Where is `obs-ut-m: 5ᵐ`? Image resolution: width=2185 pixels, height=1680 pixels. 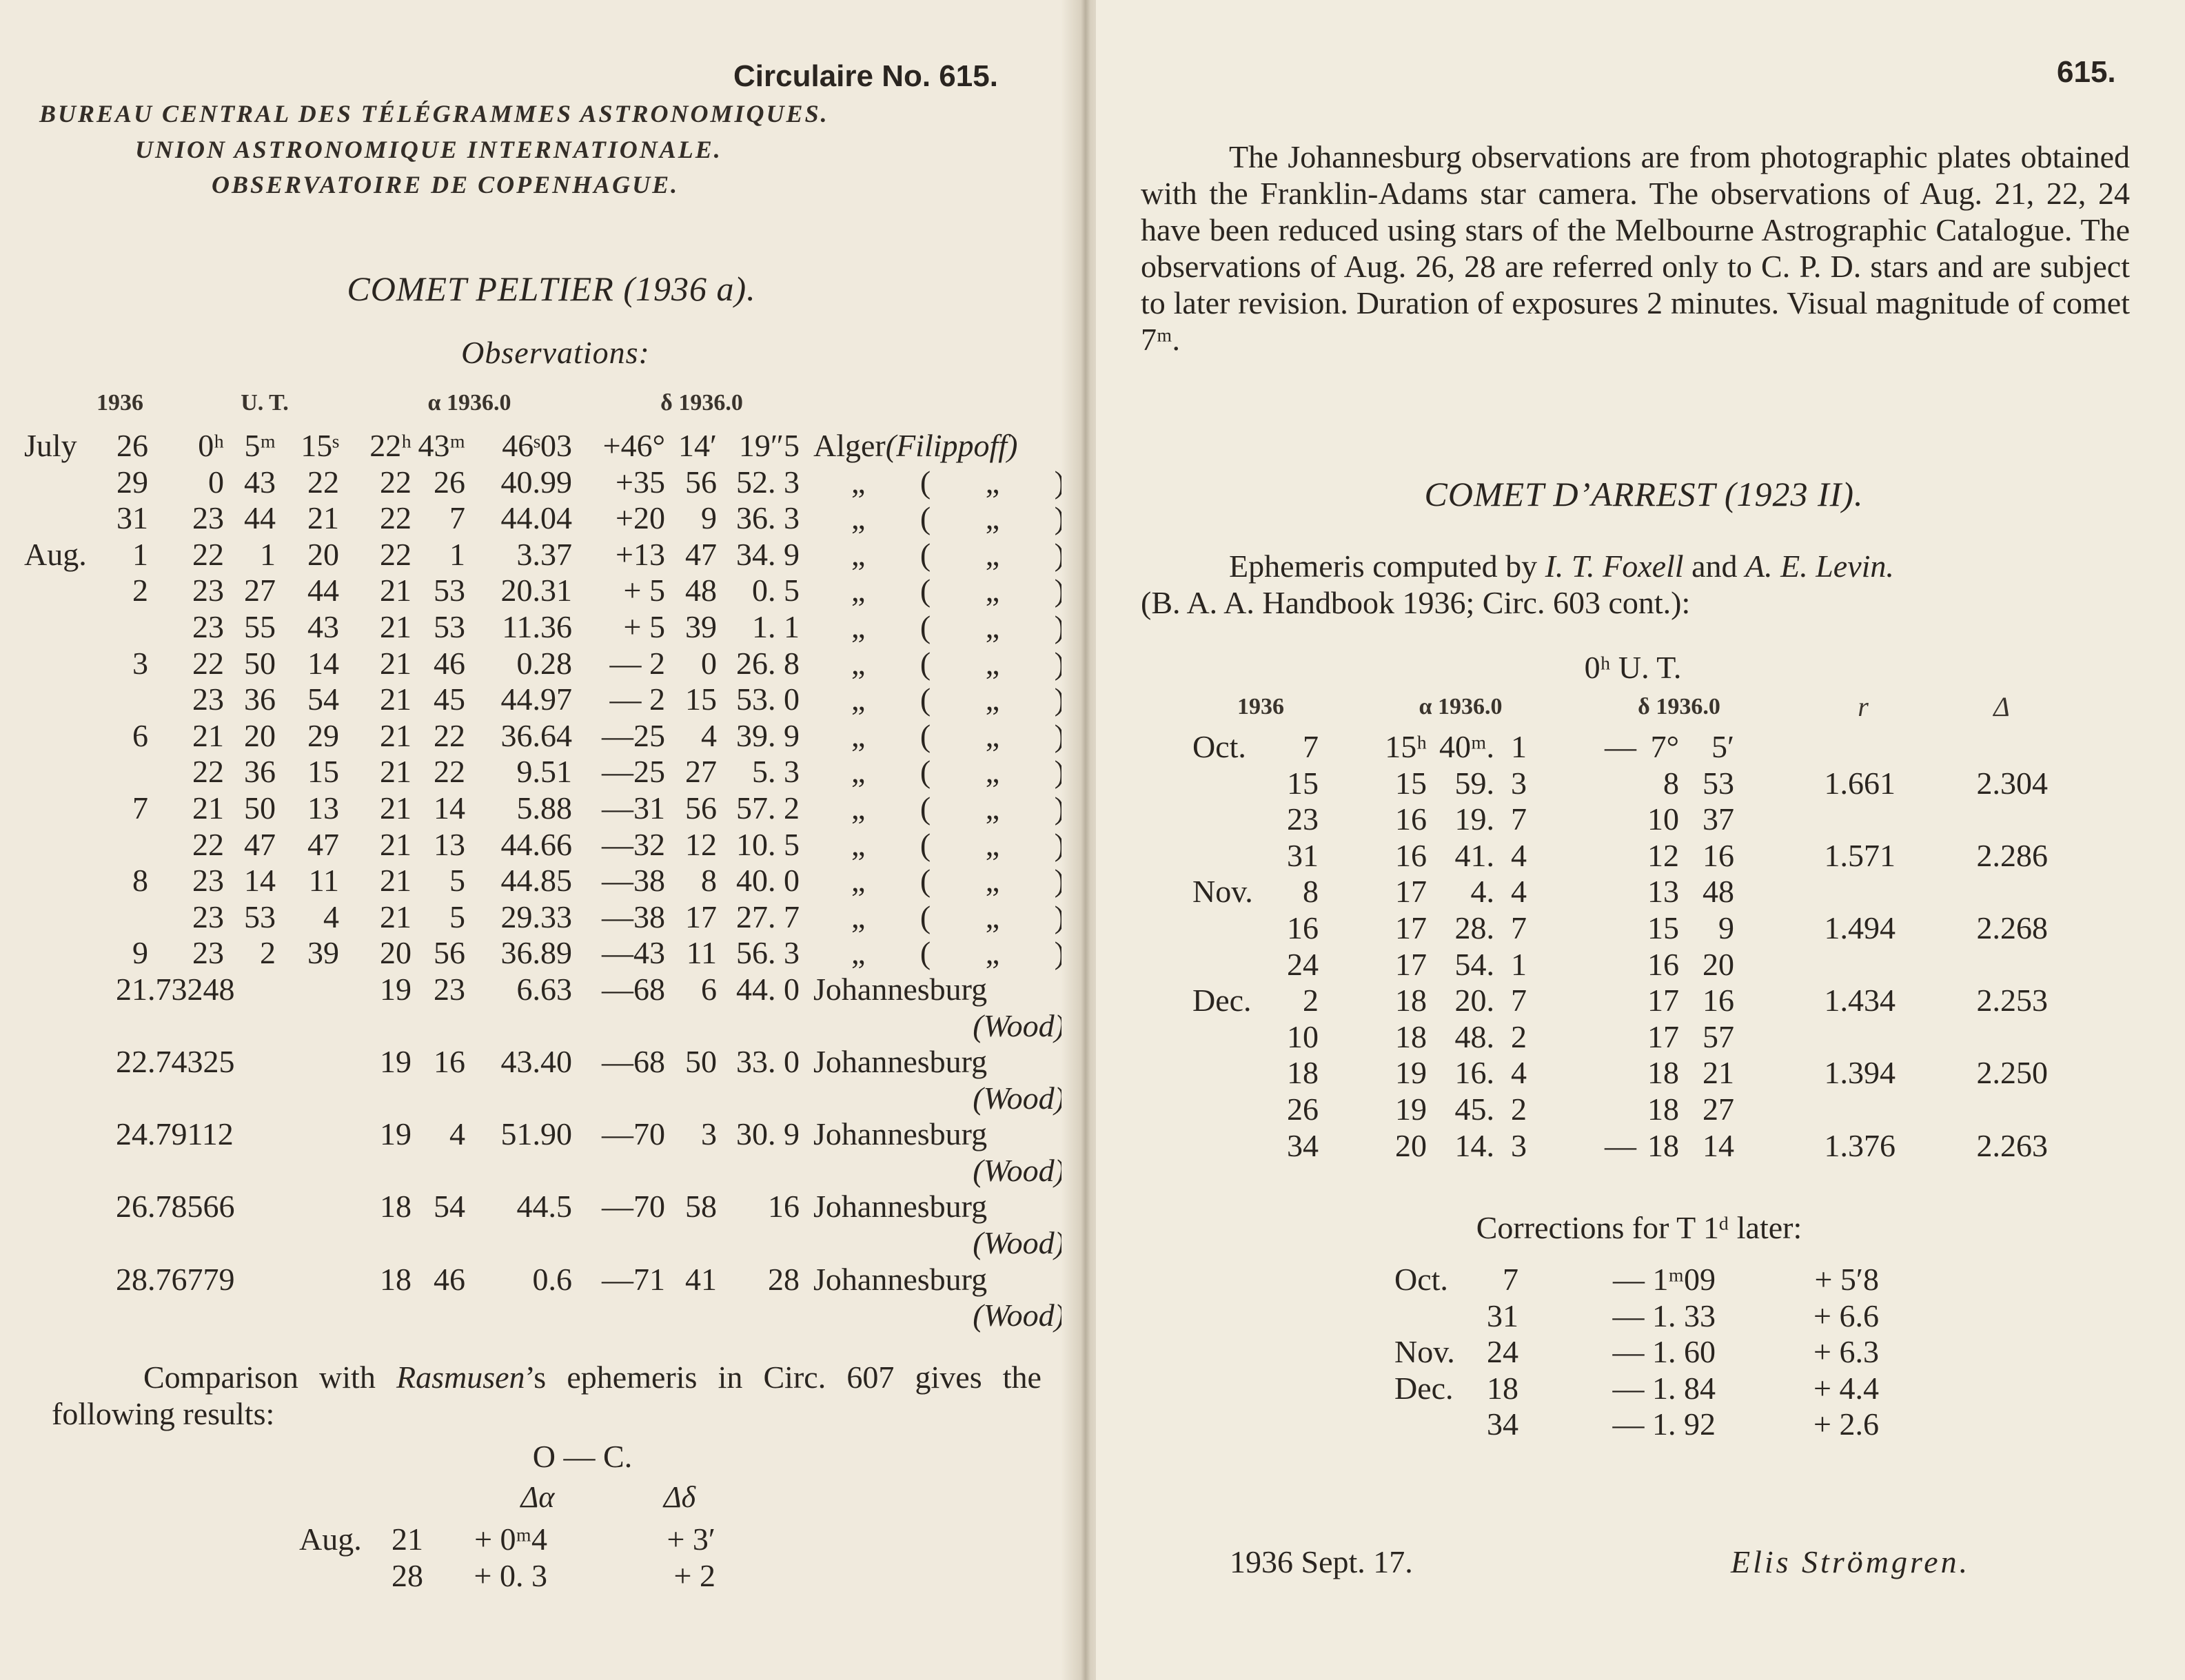 obs-ut-m: 5ᵐ is located at coordinates (260, 445).